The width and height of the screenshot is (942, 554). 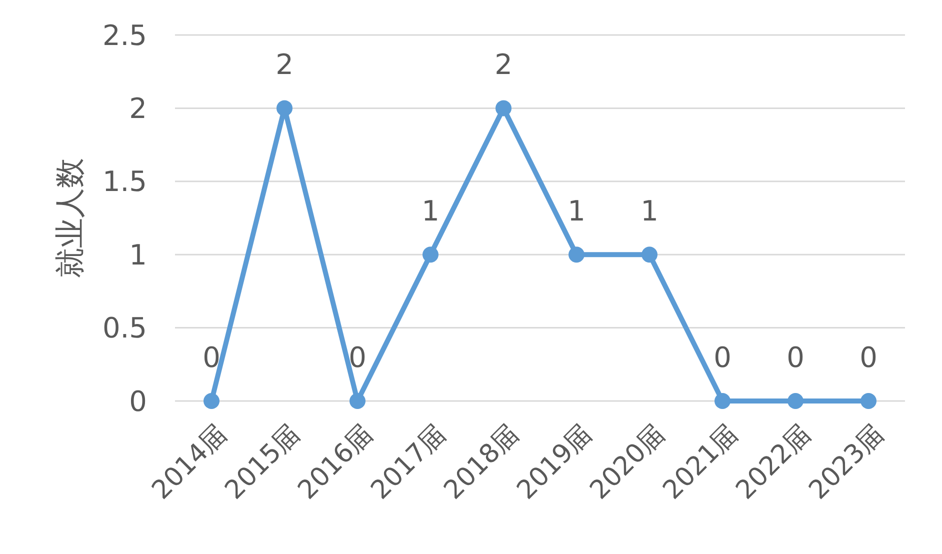 What do you see at coordinates (124, 181) in the screenshot?
I see `y-tick-label: 1.5` at bounding box center [124, 181].